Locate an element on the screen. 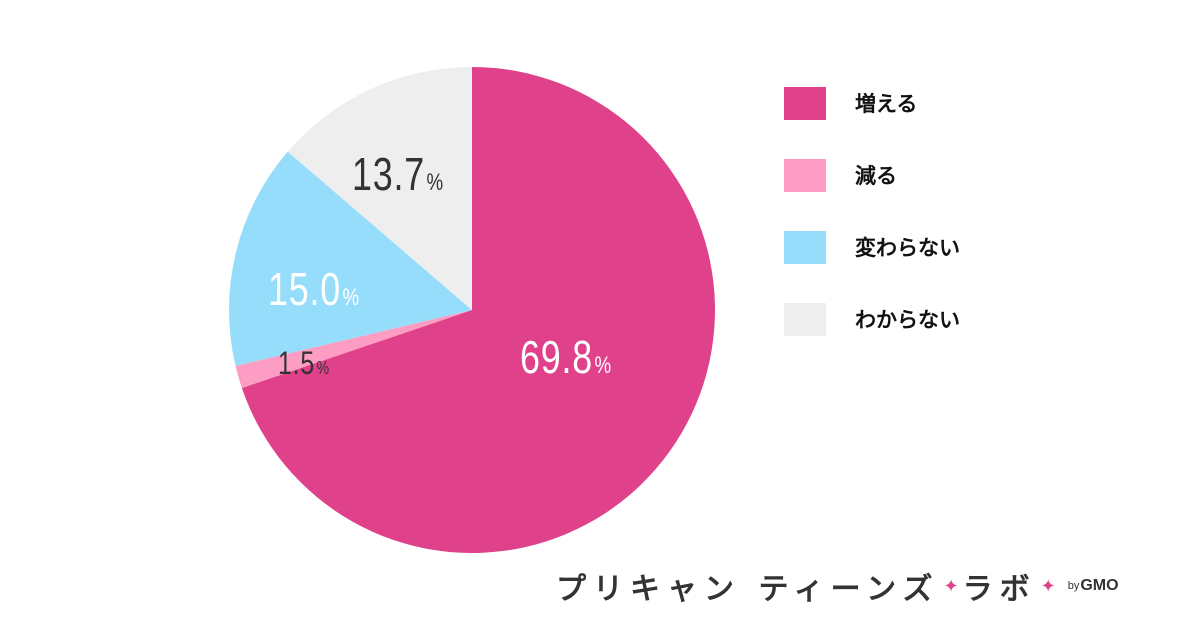 Image resolution: width=1200 pixels, height=630 pixels. slice-label-unknown: 13.7% is located at coordinates (398, 174).